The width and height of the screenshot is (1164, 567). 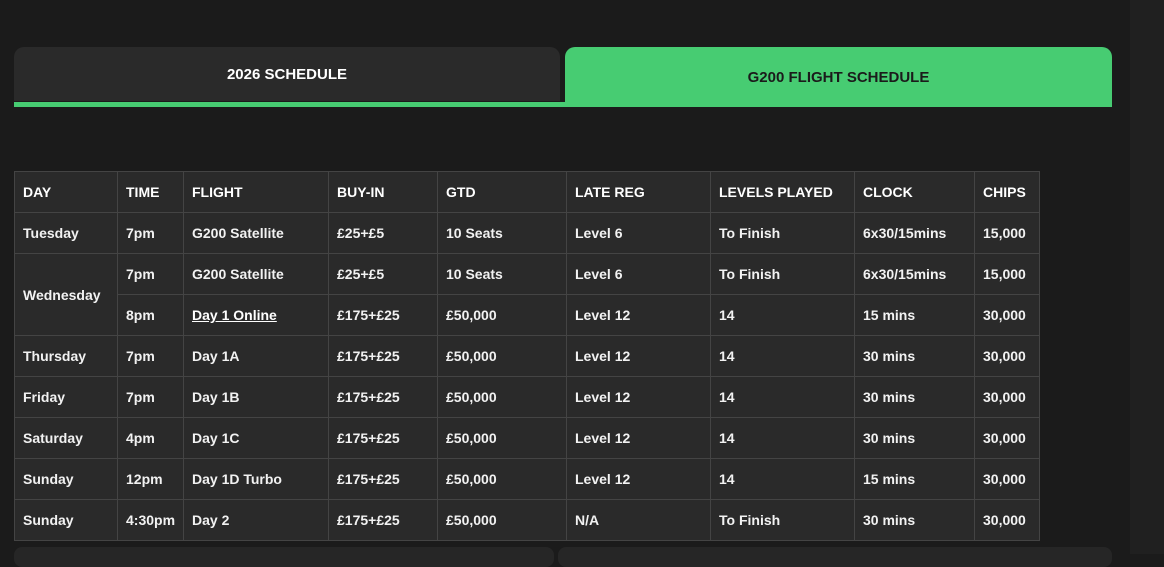 What do you see at coordinates (256, 438) in the screenshot?
I see `cell-flight: Day 1C` at bounding box center [256, 438].